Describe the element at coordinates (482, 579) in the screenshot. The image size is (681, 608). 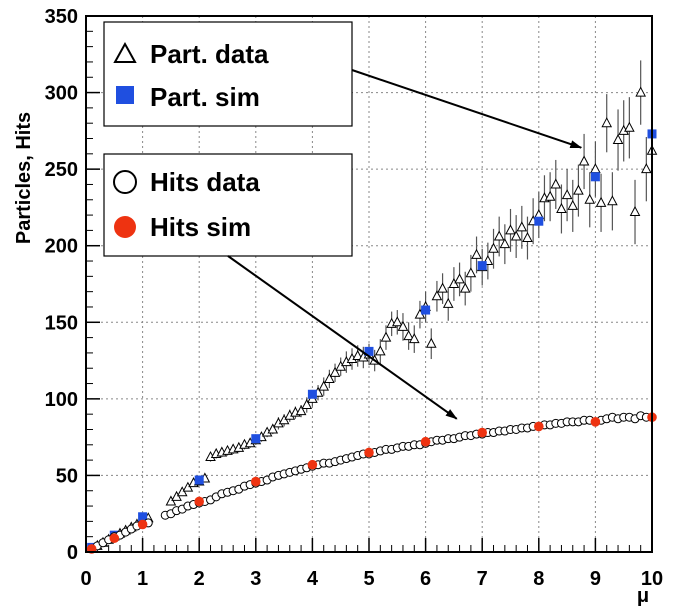
I see `x-tick-label: 7` at that location.